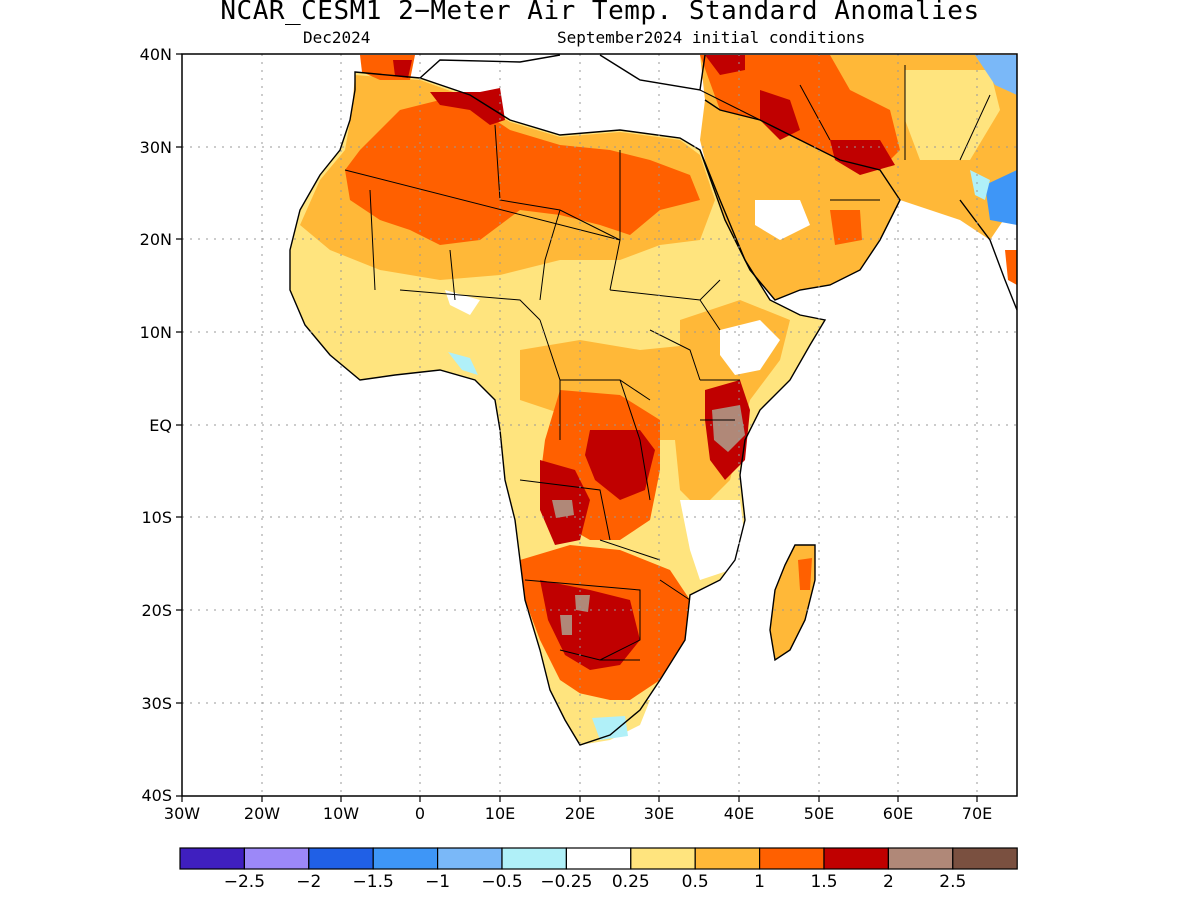 Image resolution: width=1200 pixels, height=900 pixels. What do you see at coordinates (438, 882) in the screenshot?
I see `colorbar-label: −1` at bounding box center [438, 882].